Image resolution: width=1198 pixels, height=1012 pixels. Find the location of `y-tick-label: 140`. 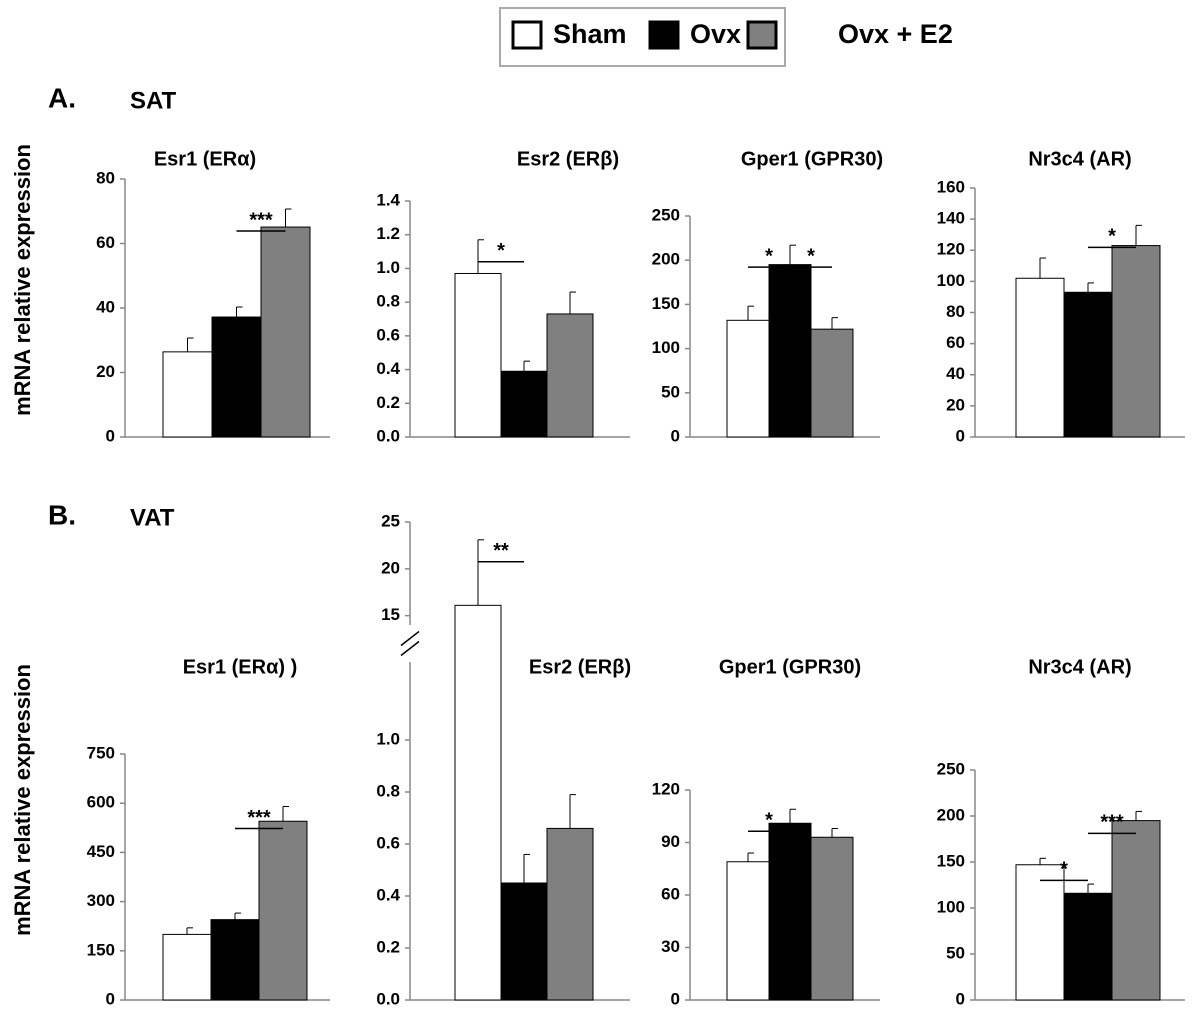

y-tick-label: 140 is located at coordinates (951, 218).